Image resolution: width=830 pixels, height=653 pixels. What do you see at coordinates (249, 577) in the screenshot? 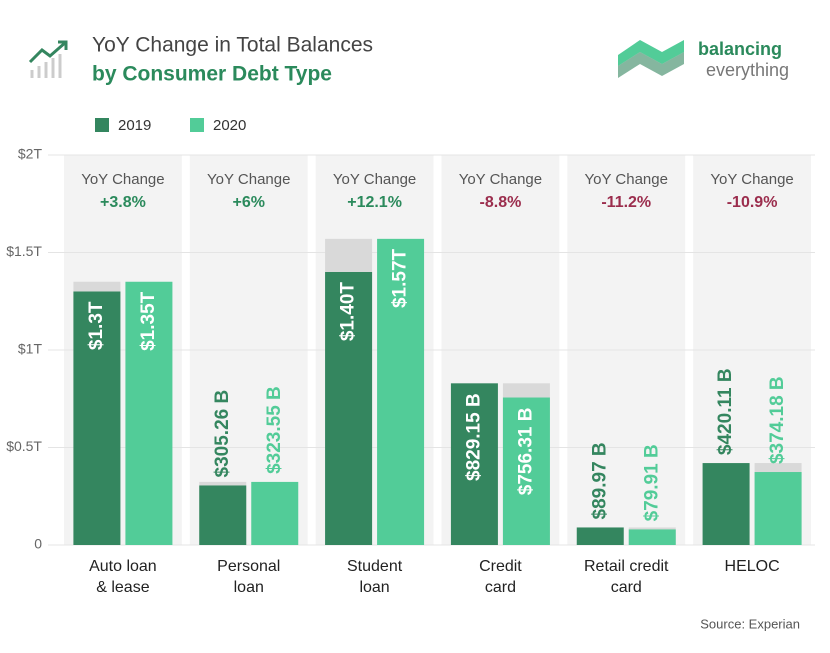
I see `x-tick-label: Personal loan` at bounding box center [249, 577].